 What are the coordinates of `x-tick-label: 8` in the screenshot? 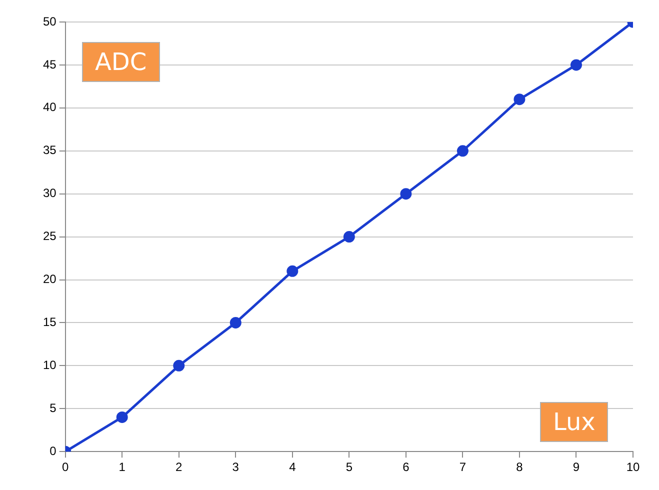 It's located at (520, 467).